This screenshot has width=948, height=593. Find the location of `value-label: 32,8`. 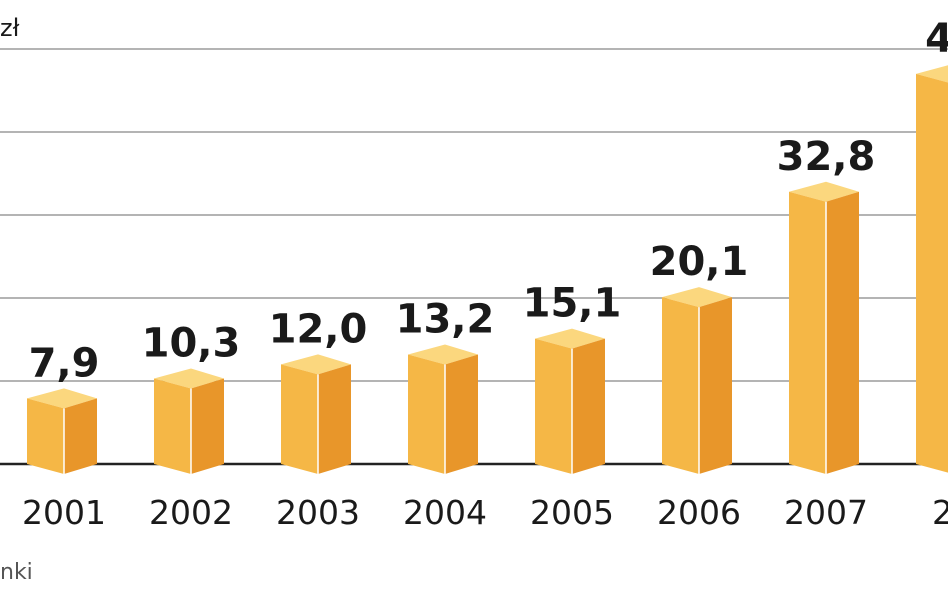

value-label: 32,8 is located at coordinates (826, 157).